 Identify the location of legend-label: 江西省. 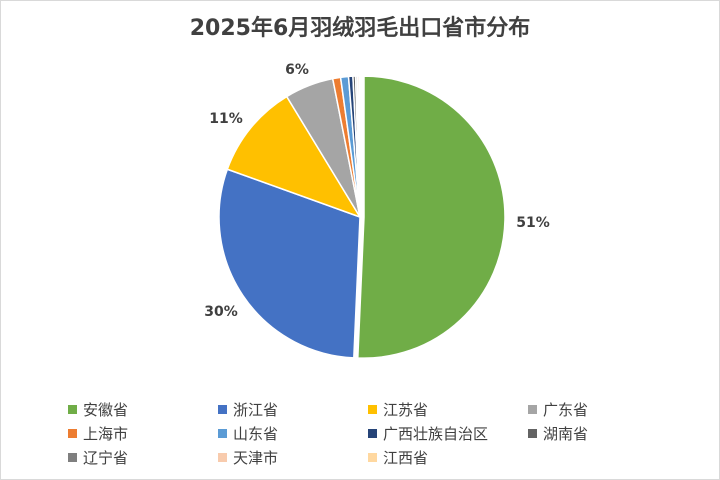
(406, 457).